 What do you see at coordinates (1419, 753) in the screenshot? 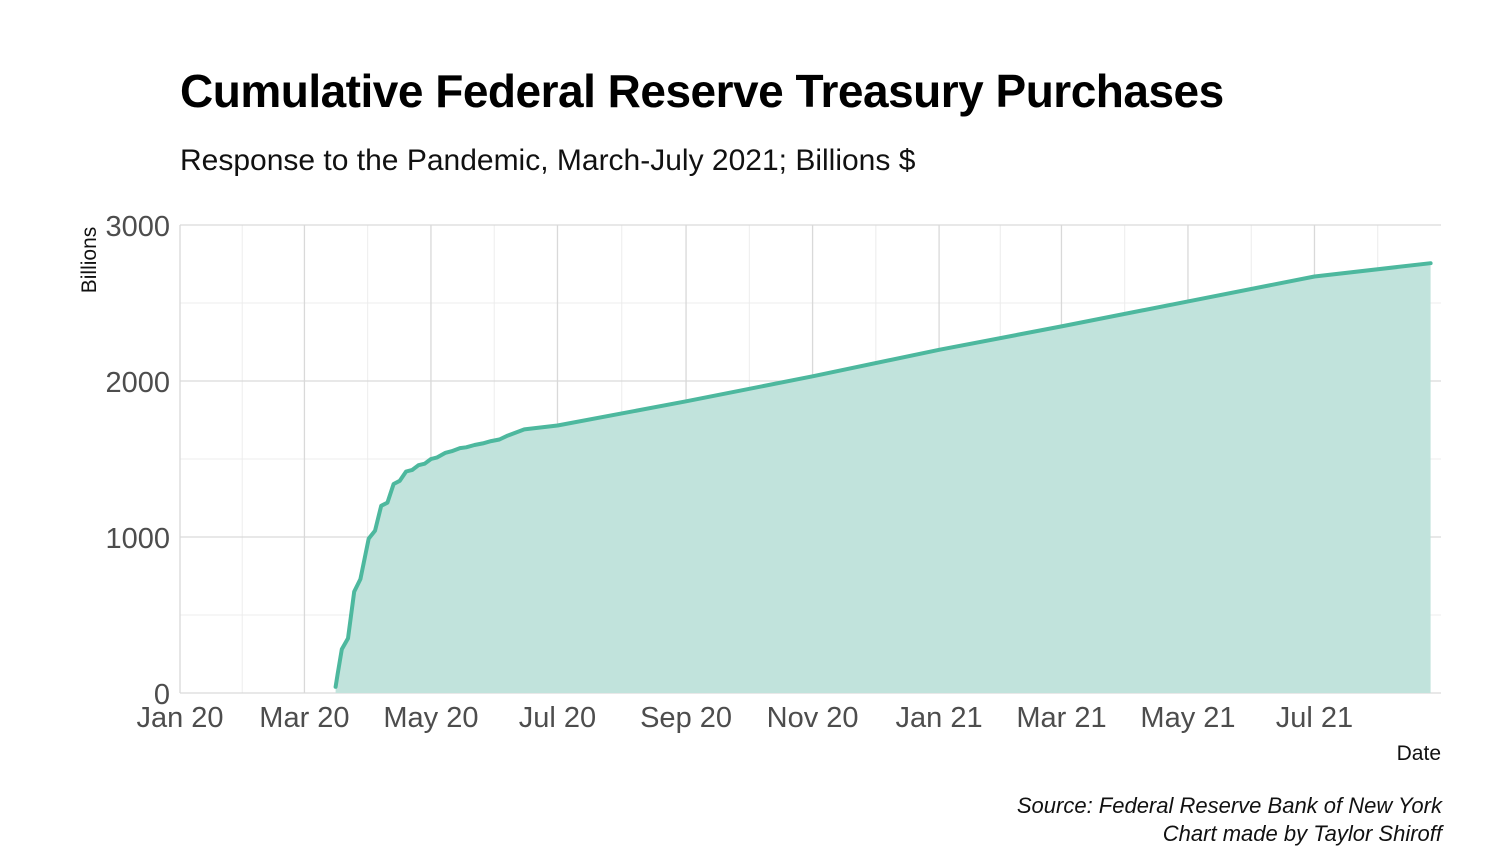
I see `x-axis-label: Date` at bounding box center [1419, 753].